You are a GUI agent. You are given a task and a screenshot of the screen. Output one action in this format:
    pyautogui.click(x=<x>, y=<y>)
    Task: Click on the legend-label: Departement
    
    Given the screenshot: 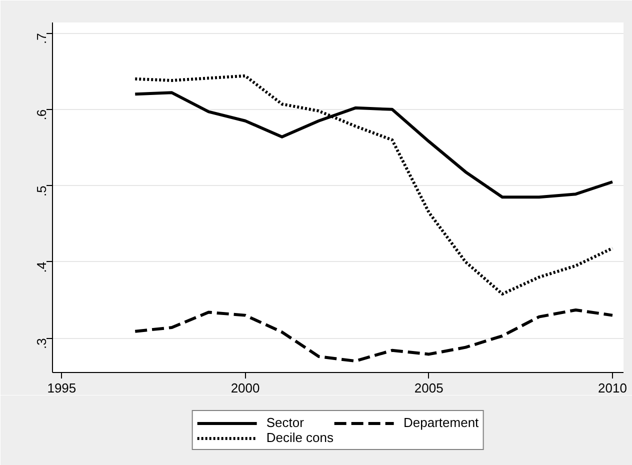 What is the action you would take?
    pyautogui.click(x=441, y=422)
    